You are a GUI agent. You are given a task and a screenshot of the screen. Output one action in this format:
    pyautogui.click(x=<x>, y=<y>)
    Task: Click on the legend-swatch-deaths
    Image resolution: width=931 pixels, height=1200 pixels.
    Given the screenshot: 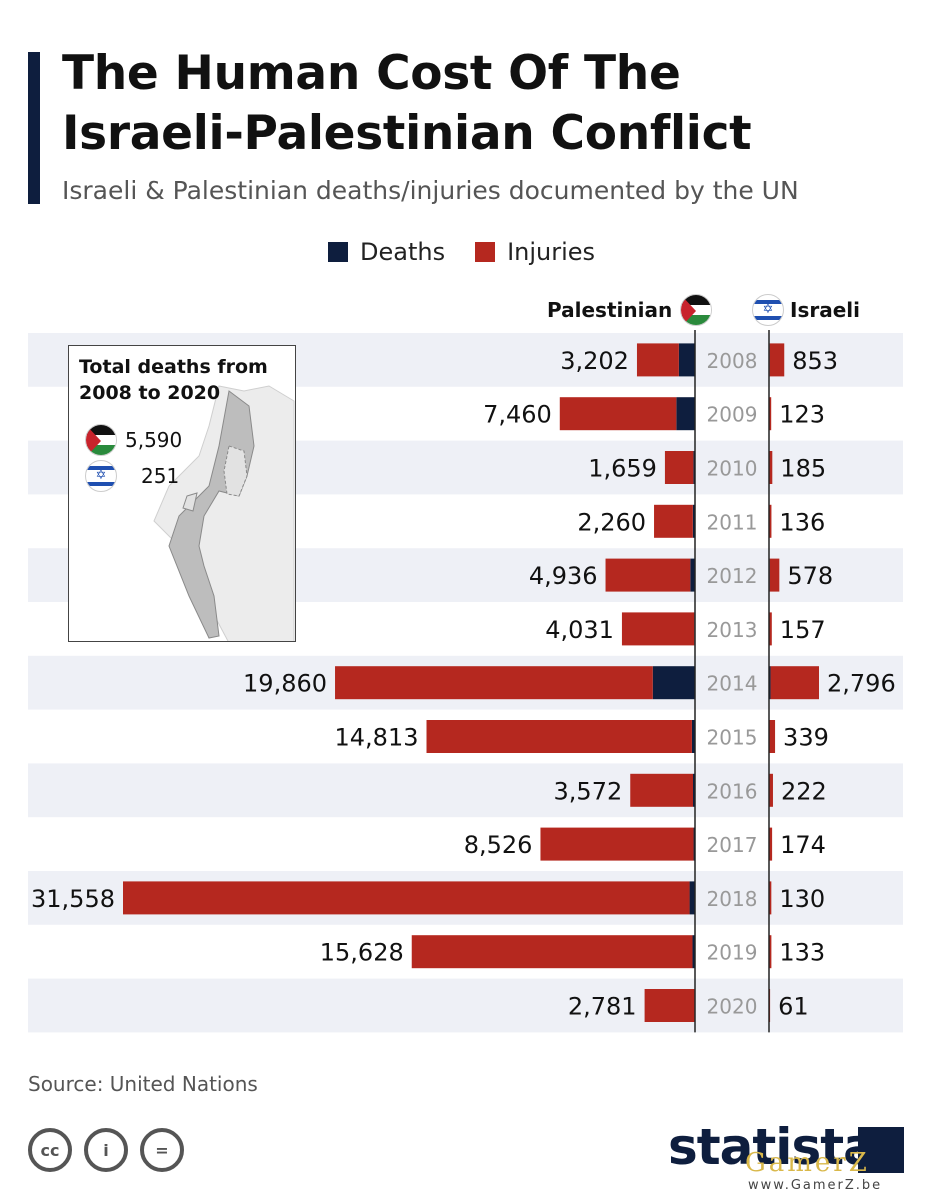 What is the action you would take?
    pyautogui.click(x=338, y=252)
    